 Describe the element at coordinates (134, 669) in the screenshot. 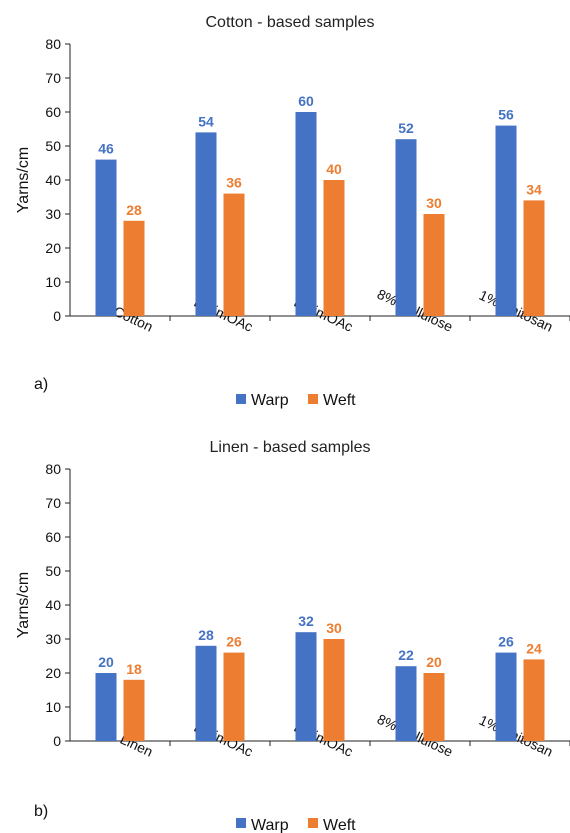

I see `data-label-weft: 18` at that location.